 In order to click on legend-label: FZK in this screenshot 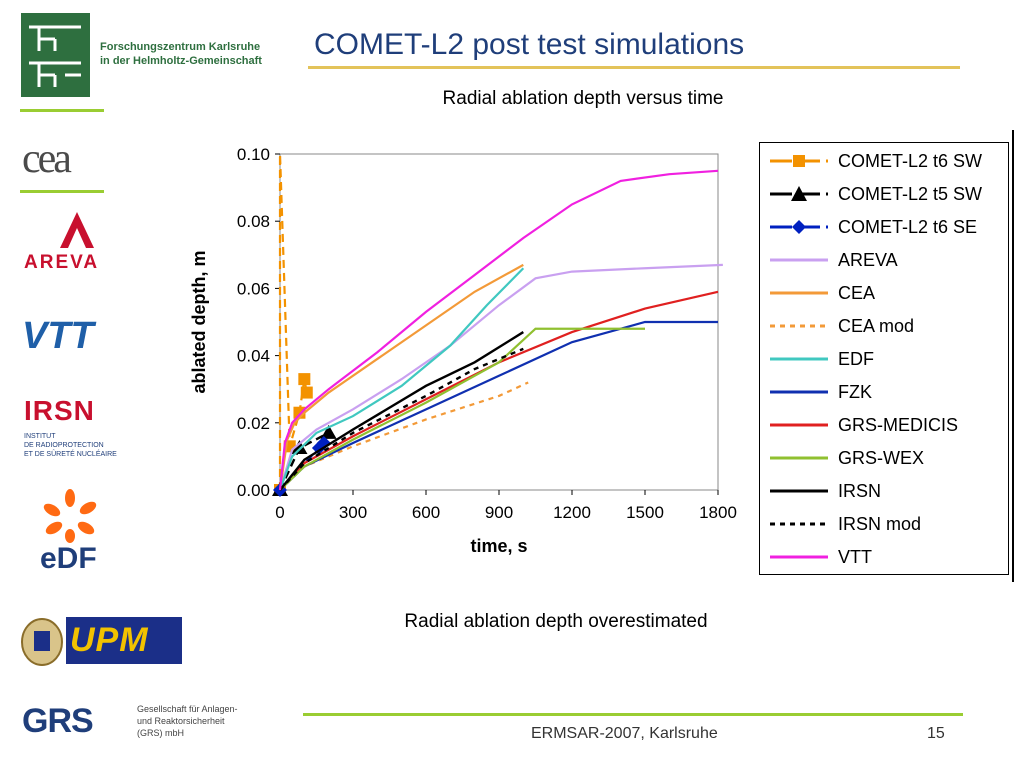, I will do `click(855, 391)`.